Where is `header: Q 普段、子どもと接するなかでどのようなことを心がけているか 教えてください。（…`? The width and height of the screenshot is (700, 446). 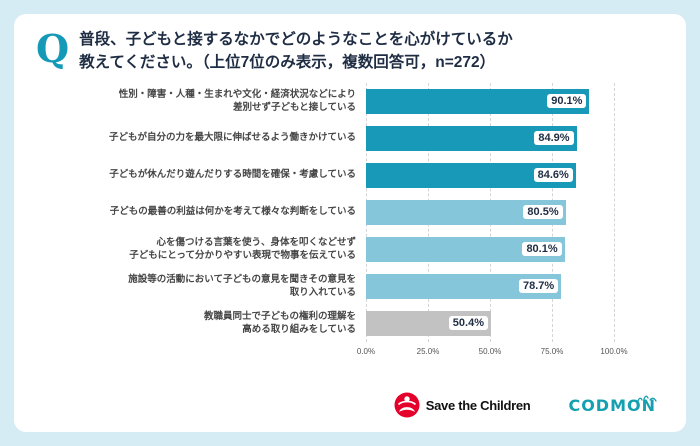 header: Q 普段、子どもと接するなかでどのようなことを心がけているか 教えてください。（… is located at coordinates (350, 51).